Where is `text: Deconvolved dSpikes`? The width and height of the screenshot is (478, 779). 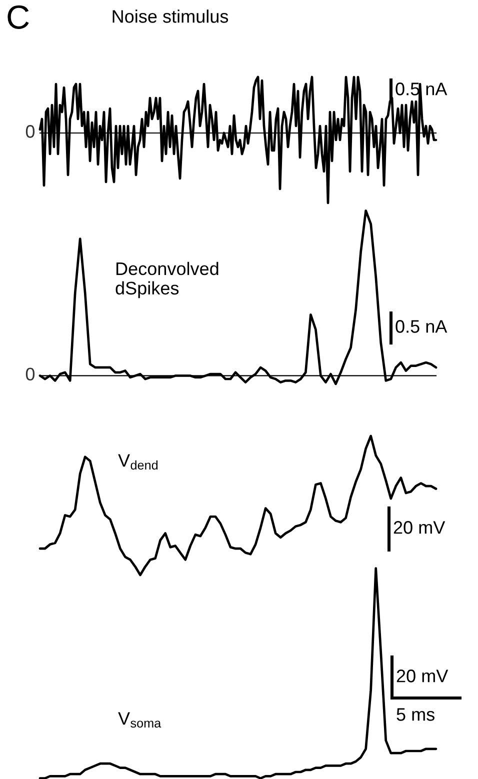 text: Deconvolved dSpikes is located at coordinates (167, 280).